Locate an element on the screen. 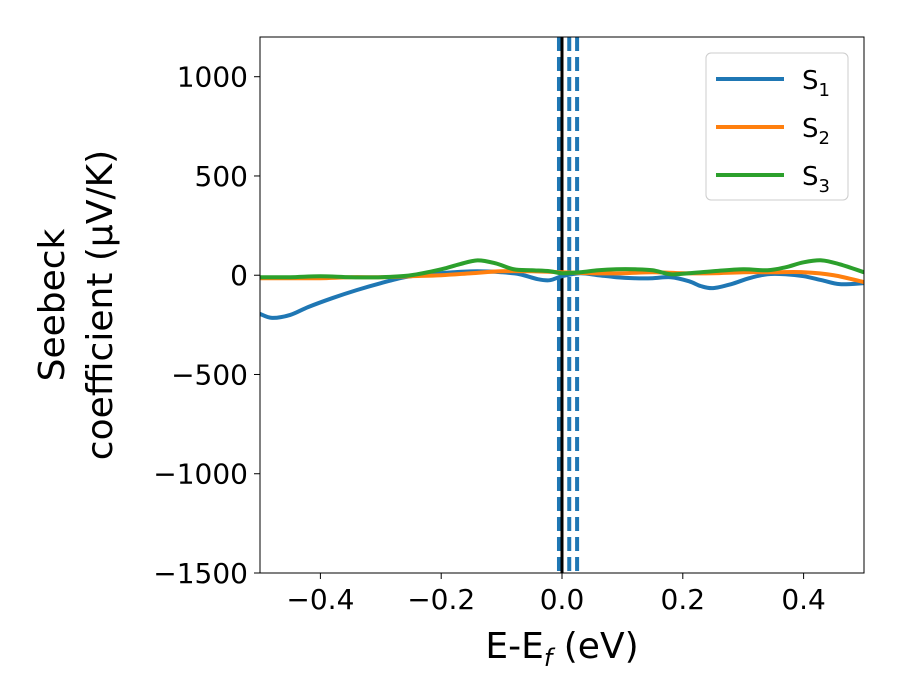 This screenshot has height=700, width=900. x-tick-label: −0.4 is located at coordinates (320, 599).